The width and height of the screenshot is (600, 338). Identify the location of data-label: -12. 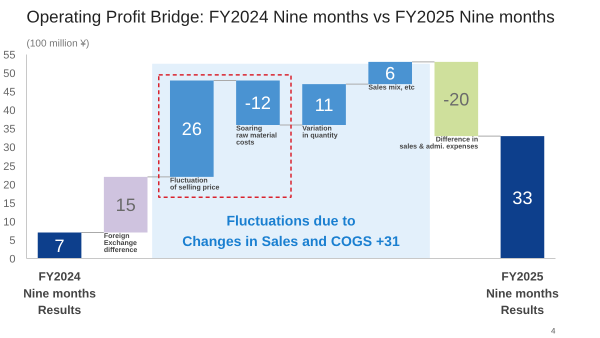
(257, 103).